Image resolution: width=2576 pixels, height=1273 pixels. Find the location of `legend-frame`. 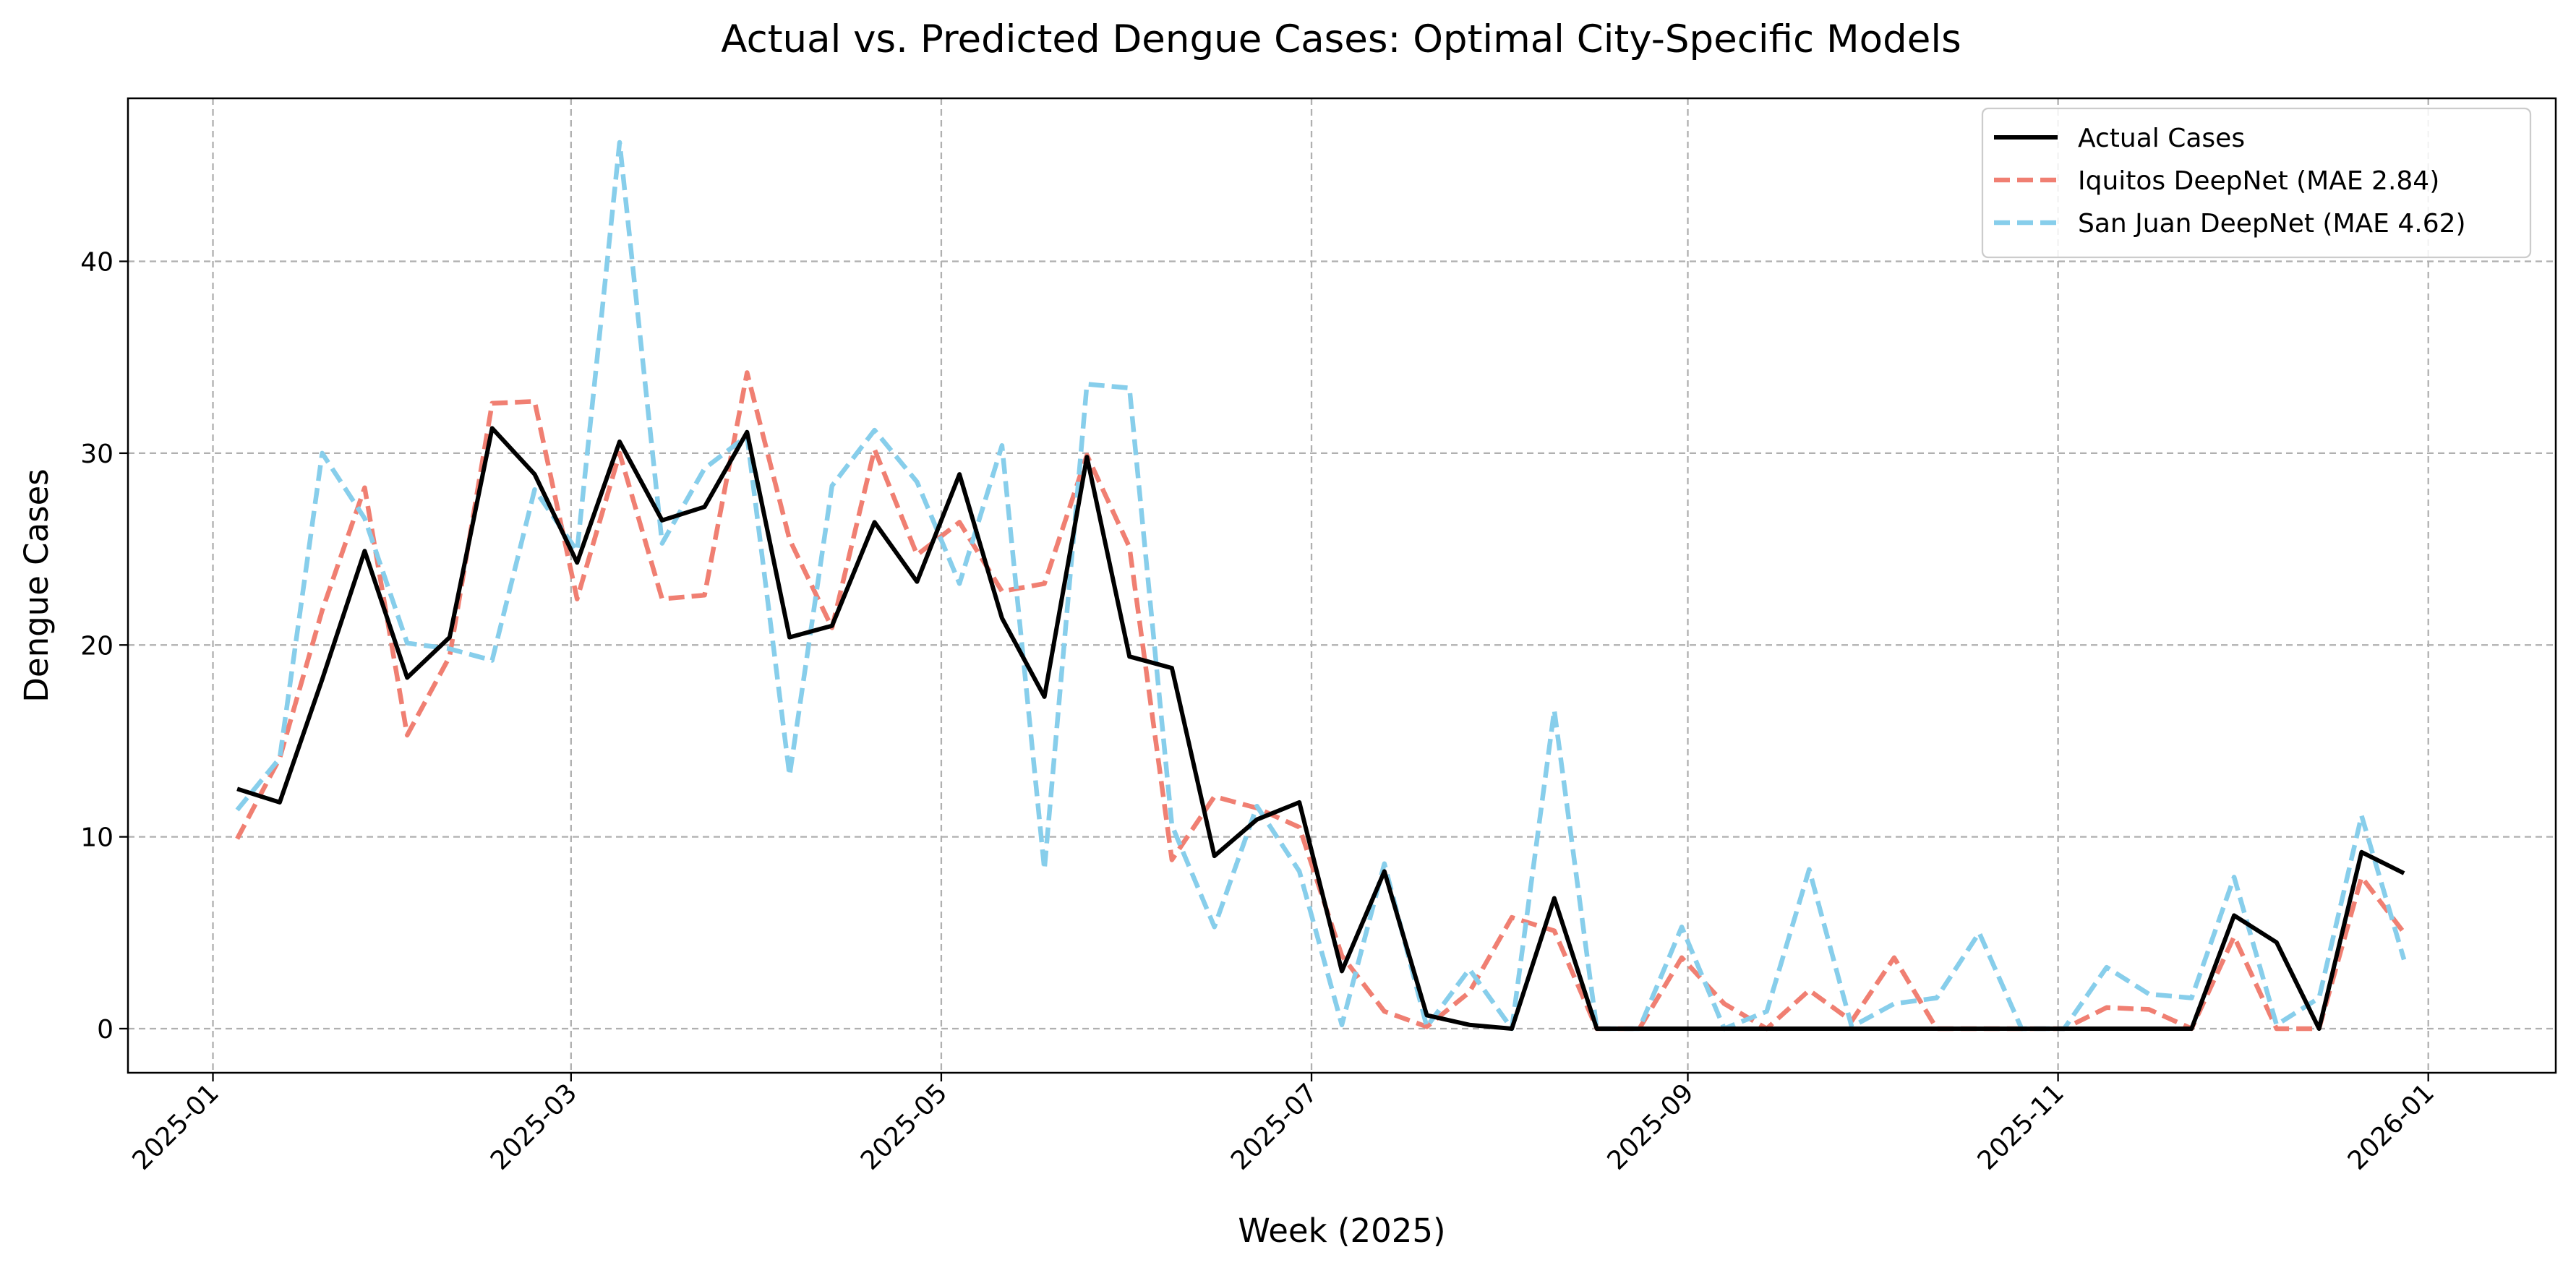

legend-frame is located at coordinates (2256, 183).